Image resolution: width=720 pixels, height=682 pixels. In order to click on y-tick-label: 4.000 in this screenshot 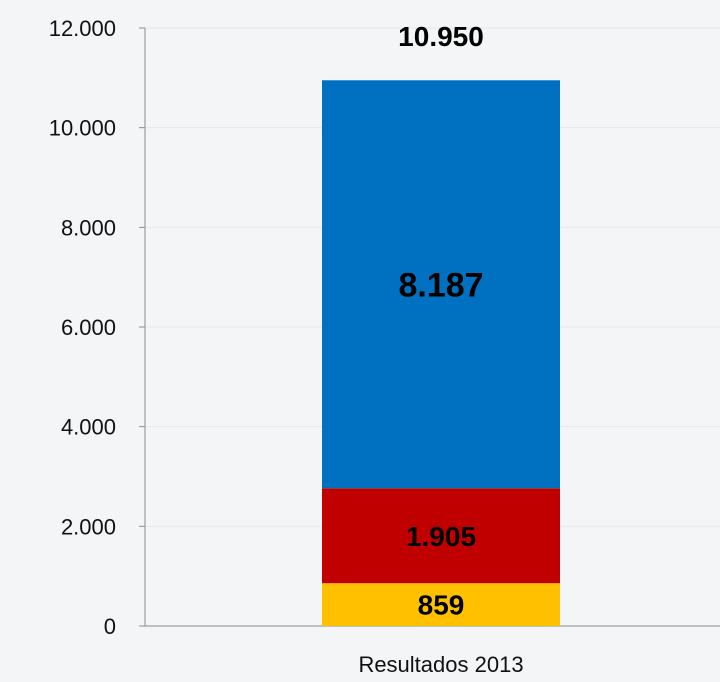, I will do `click(88, 427)`.